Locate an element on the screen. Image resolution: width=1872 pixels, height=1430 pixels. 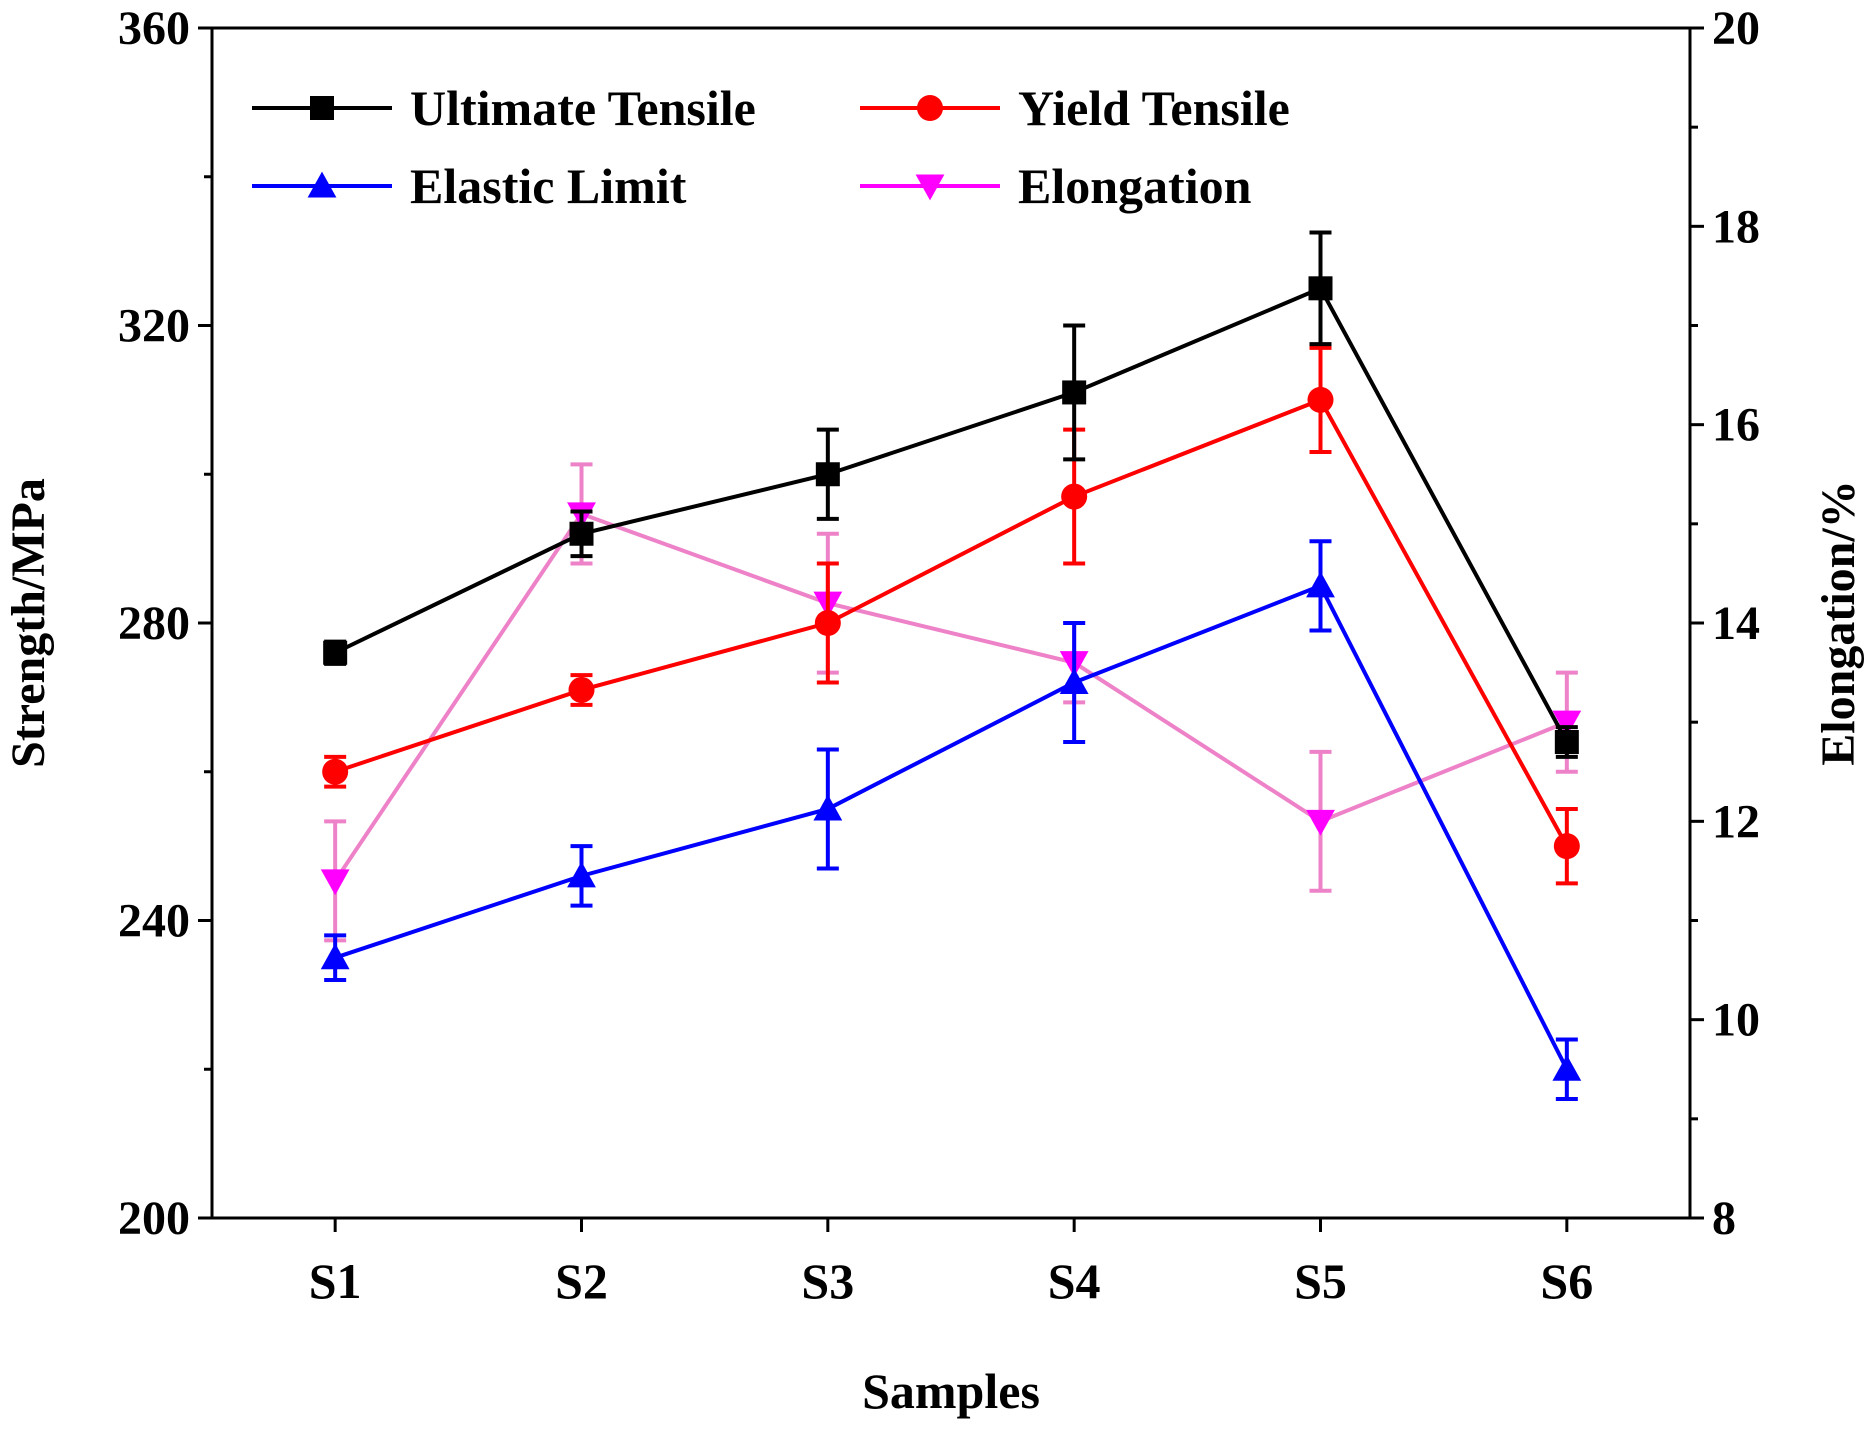
y2-tick-label: 14 is located at coordinates (1736, 623).